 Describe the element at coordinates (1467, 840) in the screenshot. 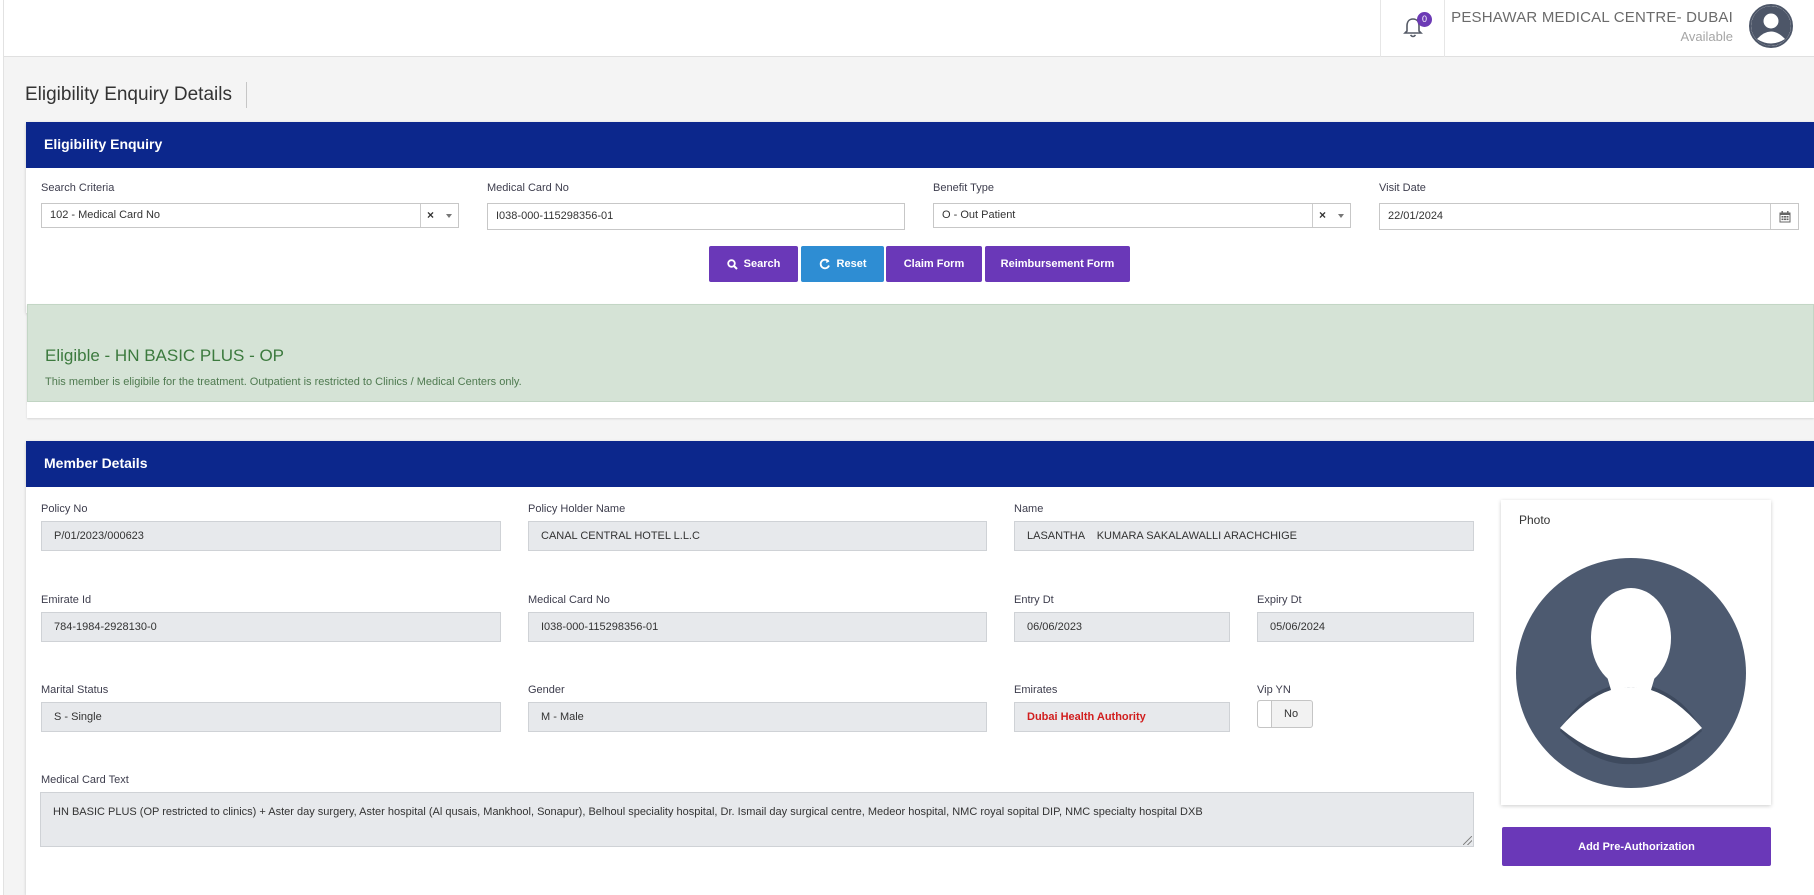

I see `resize-grip-icon` at that location.